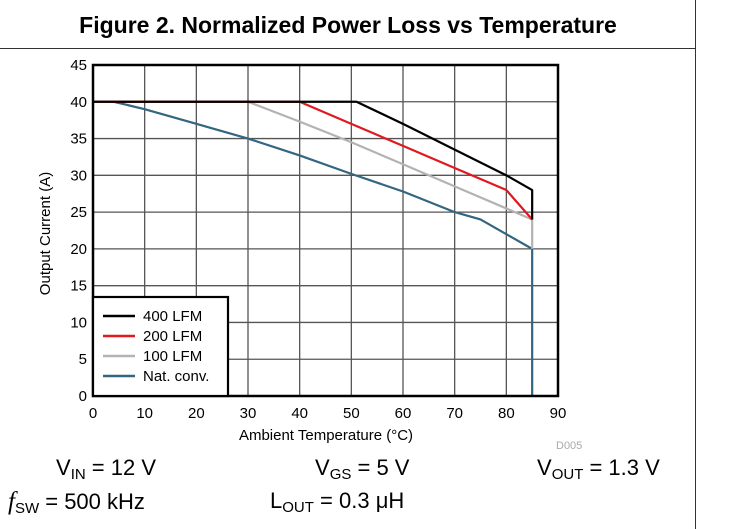  What do you see at coordinates (248, 413) in the screenshot?
I see `x-tick-label: 30` at bounding box center [248, 413].